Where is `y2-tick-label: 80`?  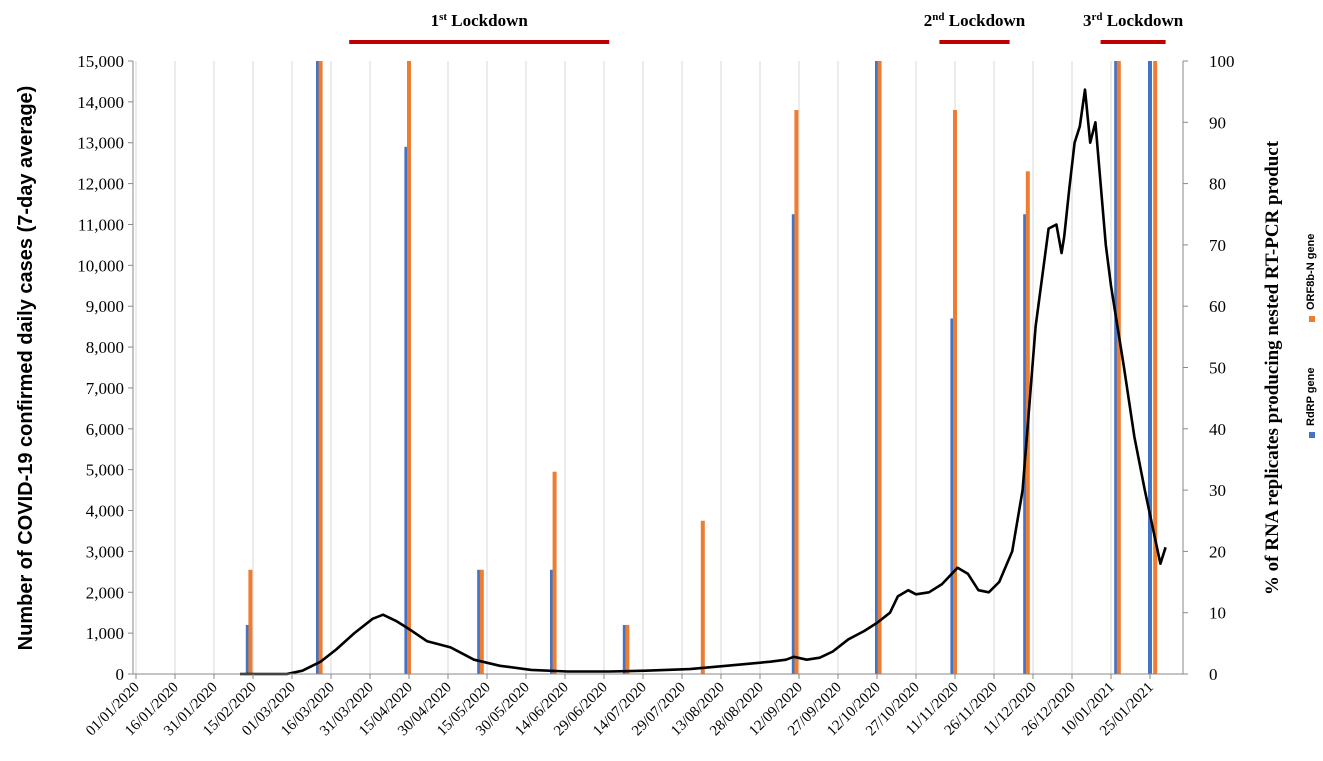
y2-tick-label: 80 is located at coordinates (1217, 184).